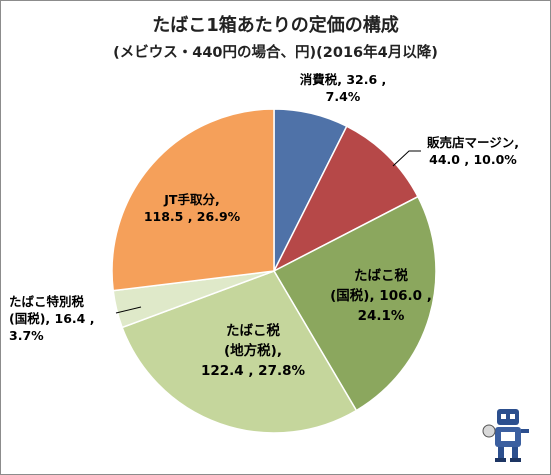 This screenshot has height=475, width=551. Describe the element at coordinates (345, 199) in the screenshot. I see `pie-slice-retail-margin` at that location.